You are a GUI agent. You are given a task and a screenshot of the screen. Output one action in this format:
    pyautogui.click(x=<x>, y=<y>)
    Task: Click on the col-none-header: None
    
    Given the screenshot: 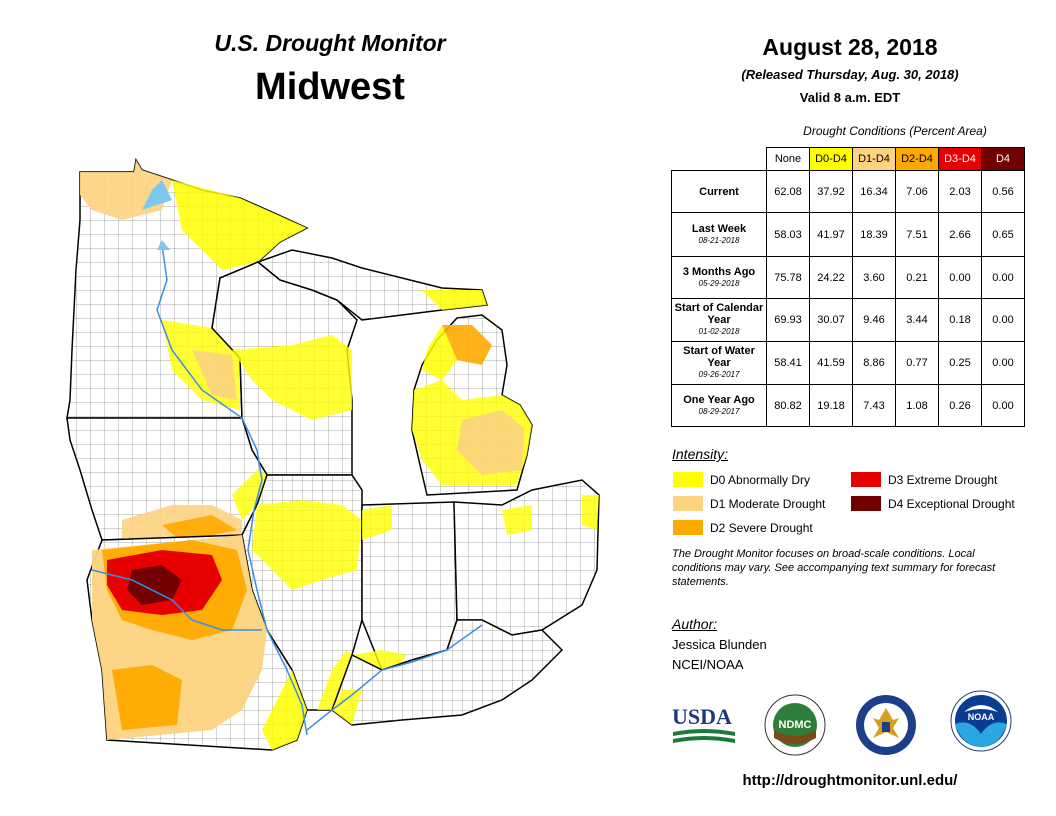 What is the action you would take?
    pyautogui.click(x=788, y=159)
    